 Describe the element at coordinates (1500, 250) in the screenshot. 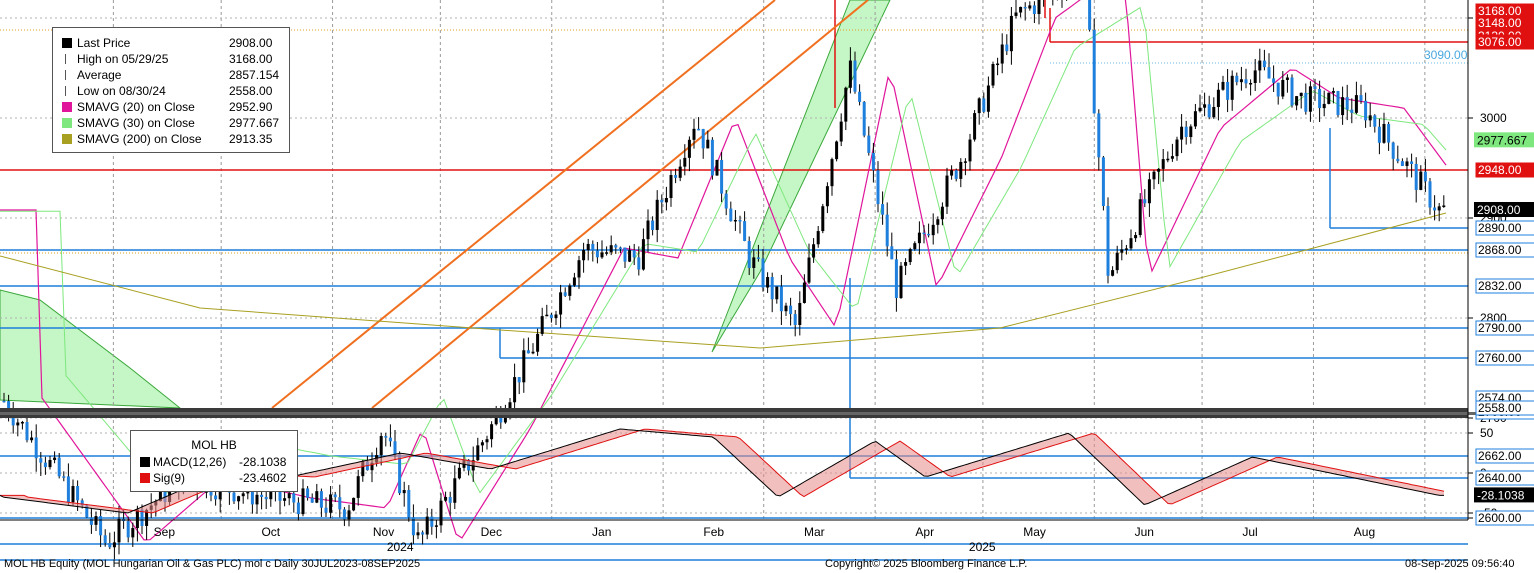

I see `level-tag-label: 2868.00` at that location.